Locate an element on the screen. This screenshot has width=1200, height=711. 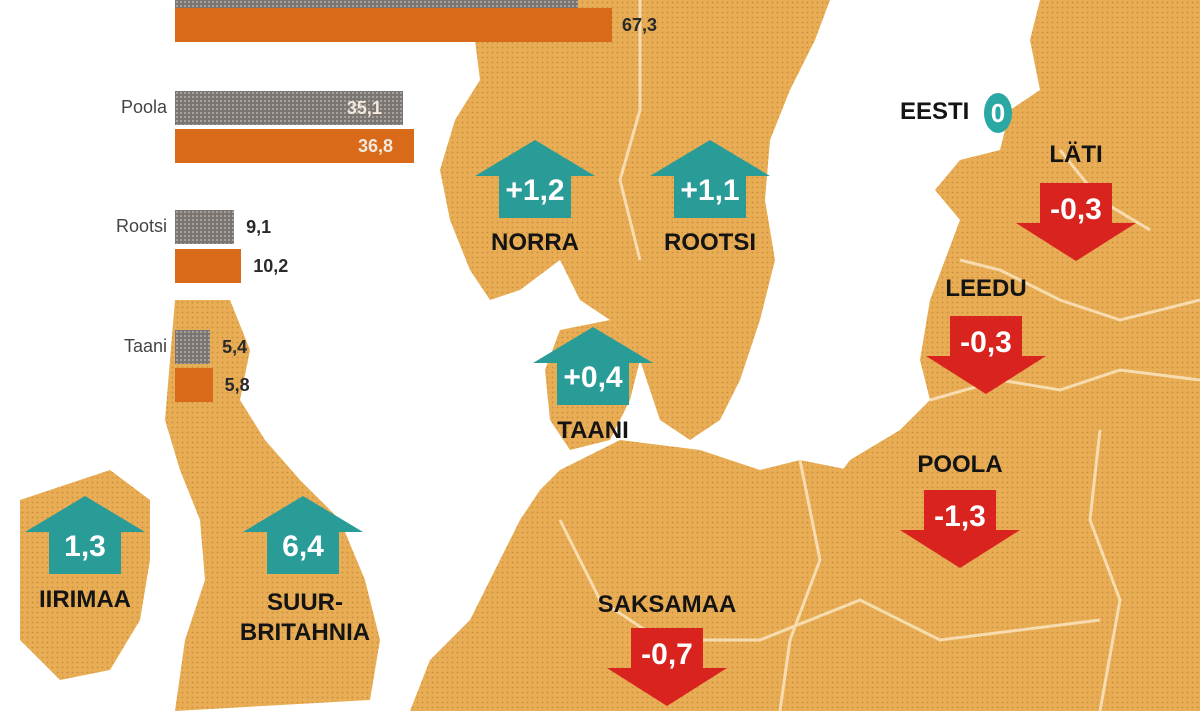
bar-value-label: 67,3 is located at coordinates (640, 25).